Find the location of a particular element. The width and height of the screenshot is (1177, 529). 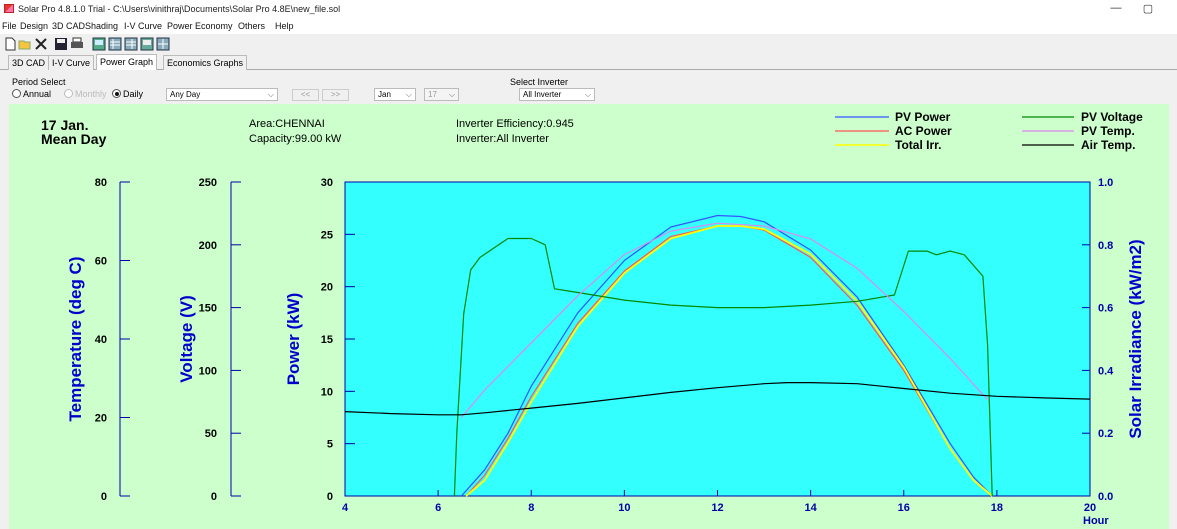

irradiance-tick-label: 0.4 is located at coordinates (1106, 371).